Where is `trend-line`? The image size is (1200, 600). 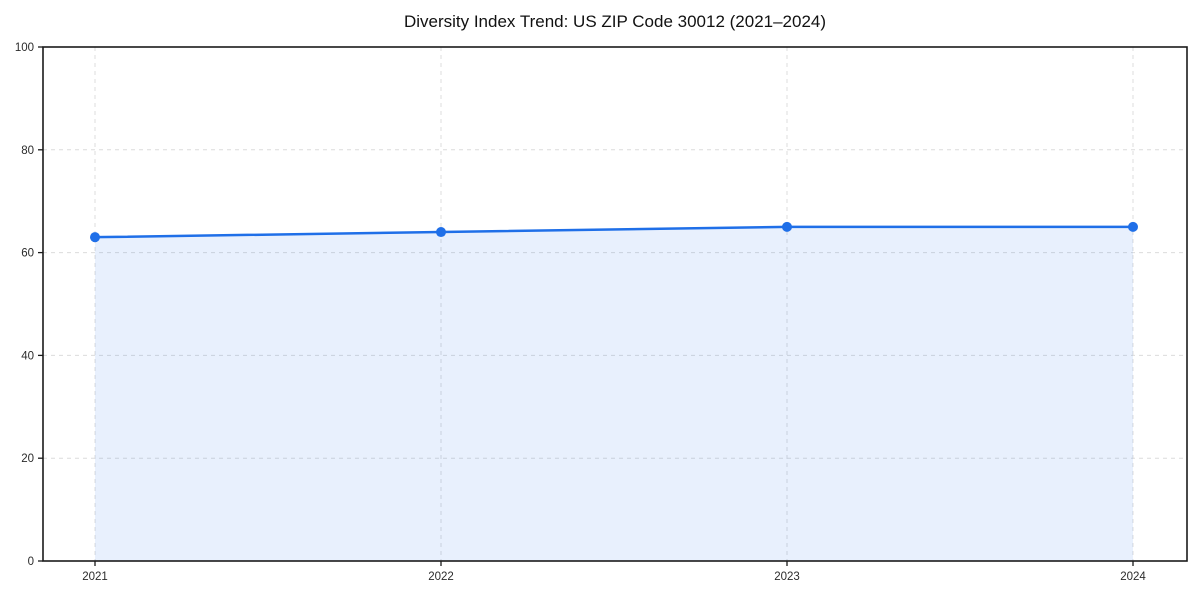
trend-line is located at coordinates (614, 232).